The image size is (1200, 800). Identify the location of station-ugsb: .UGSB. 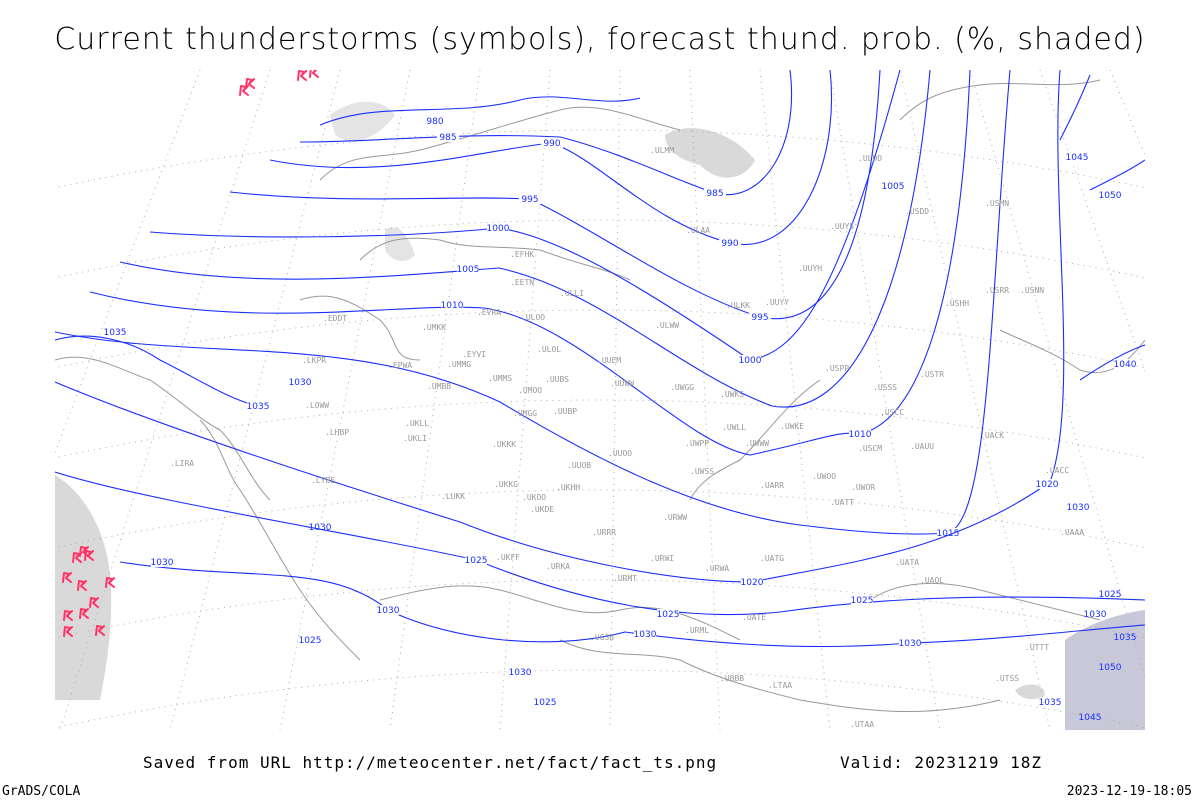
(602, 637).